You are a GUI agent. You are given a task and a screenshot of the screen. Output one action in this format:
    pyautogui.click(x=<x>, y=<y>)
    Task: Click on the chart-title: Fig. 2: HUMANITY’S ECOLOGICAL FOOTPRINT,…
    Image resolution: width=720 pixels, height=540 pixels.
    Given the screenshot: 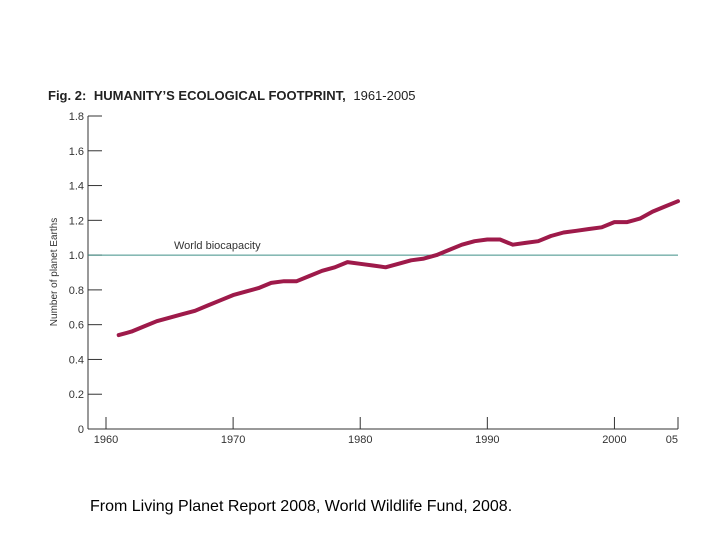 What is the action you would take?
    pyautogui.click(x=232, y=95)
    